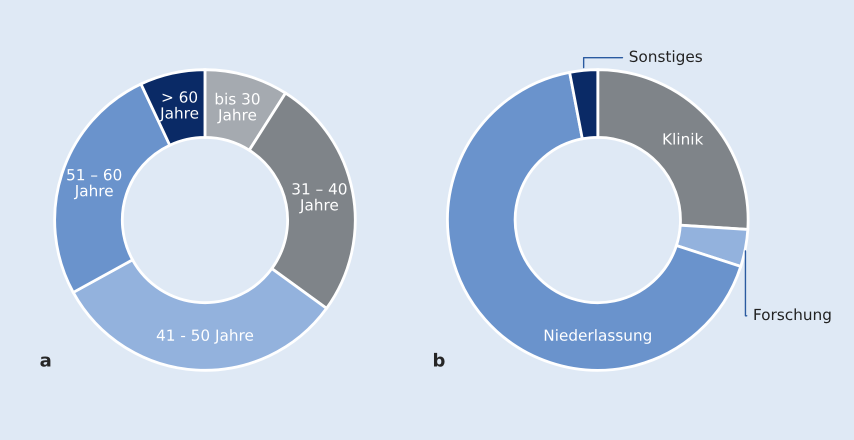 The image size is (854, 440). I want to click on text: b, so click(439, 359).